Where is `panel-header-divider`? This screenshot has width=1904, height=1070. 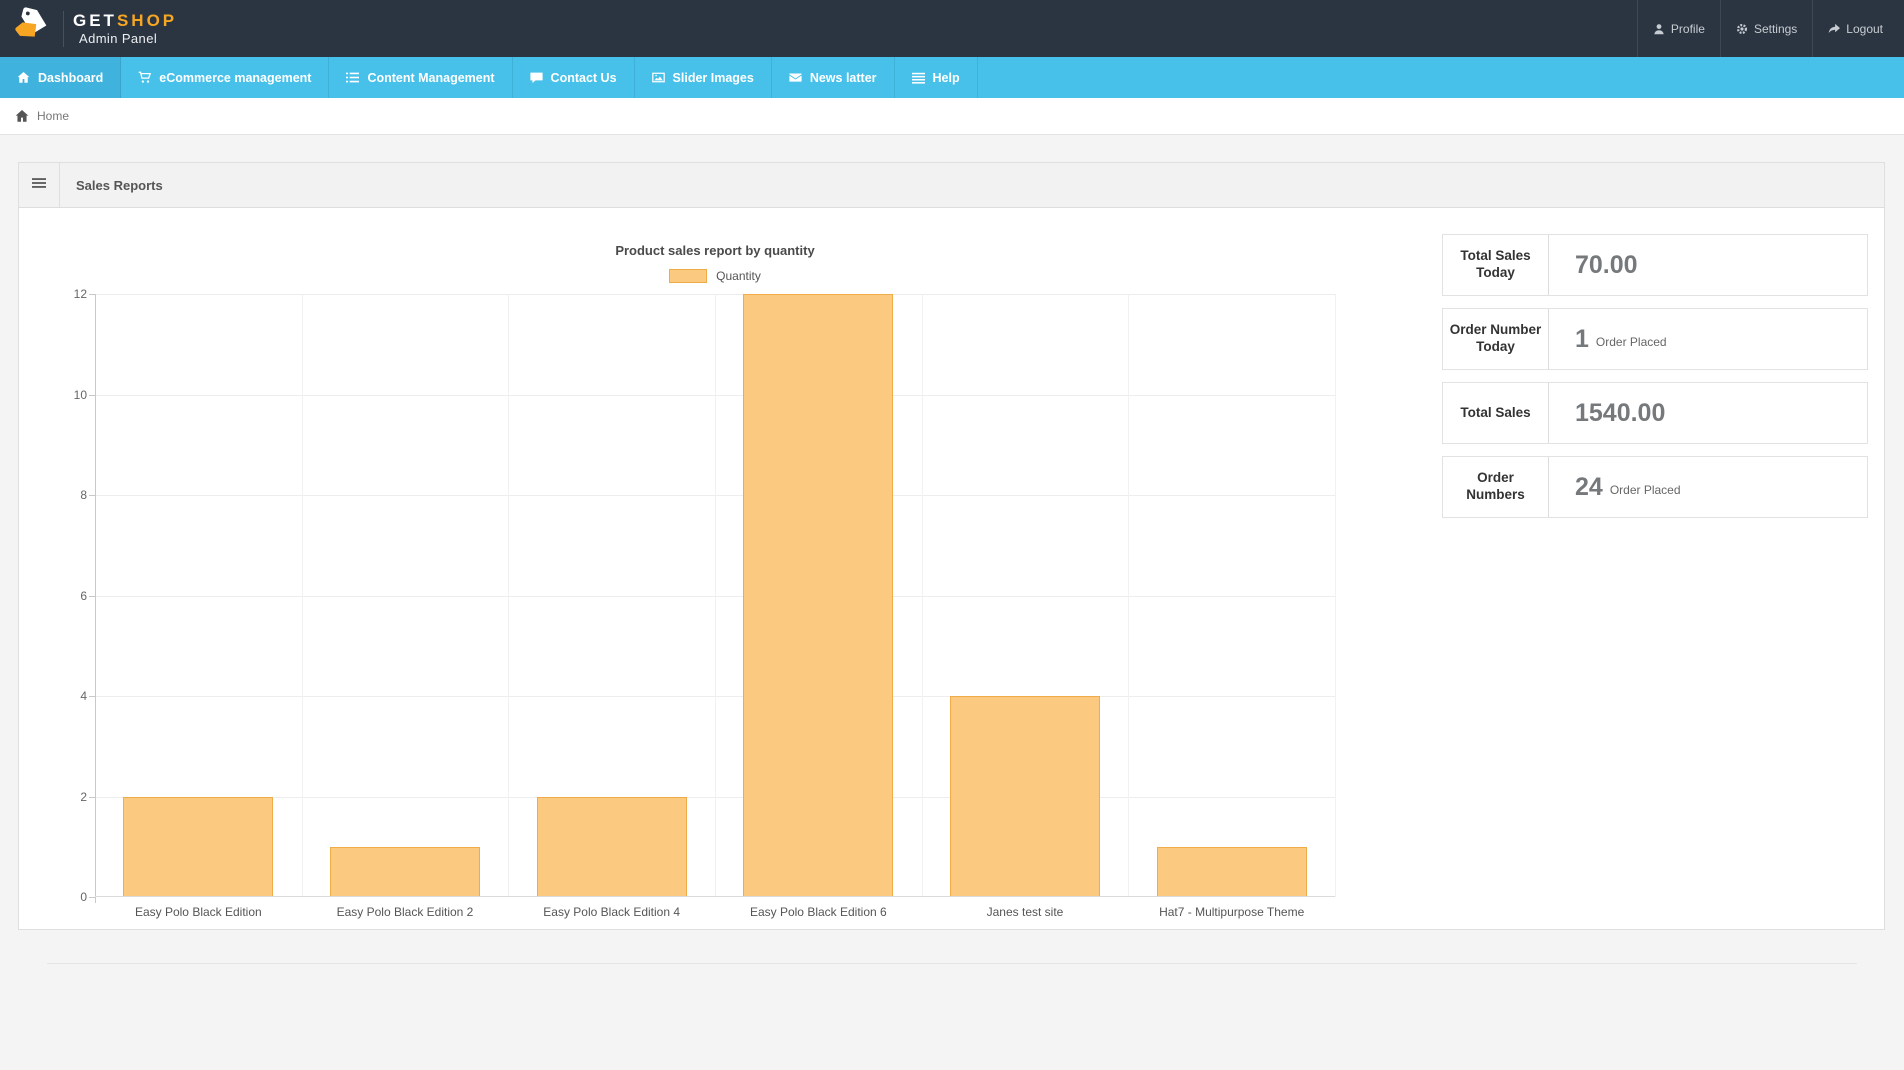 panel-header-divider is located at coordinates (59, 185).